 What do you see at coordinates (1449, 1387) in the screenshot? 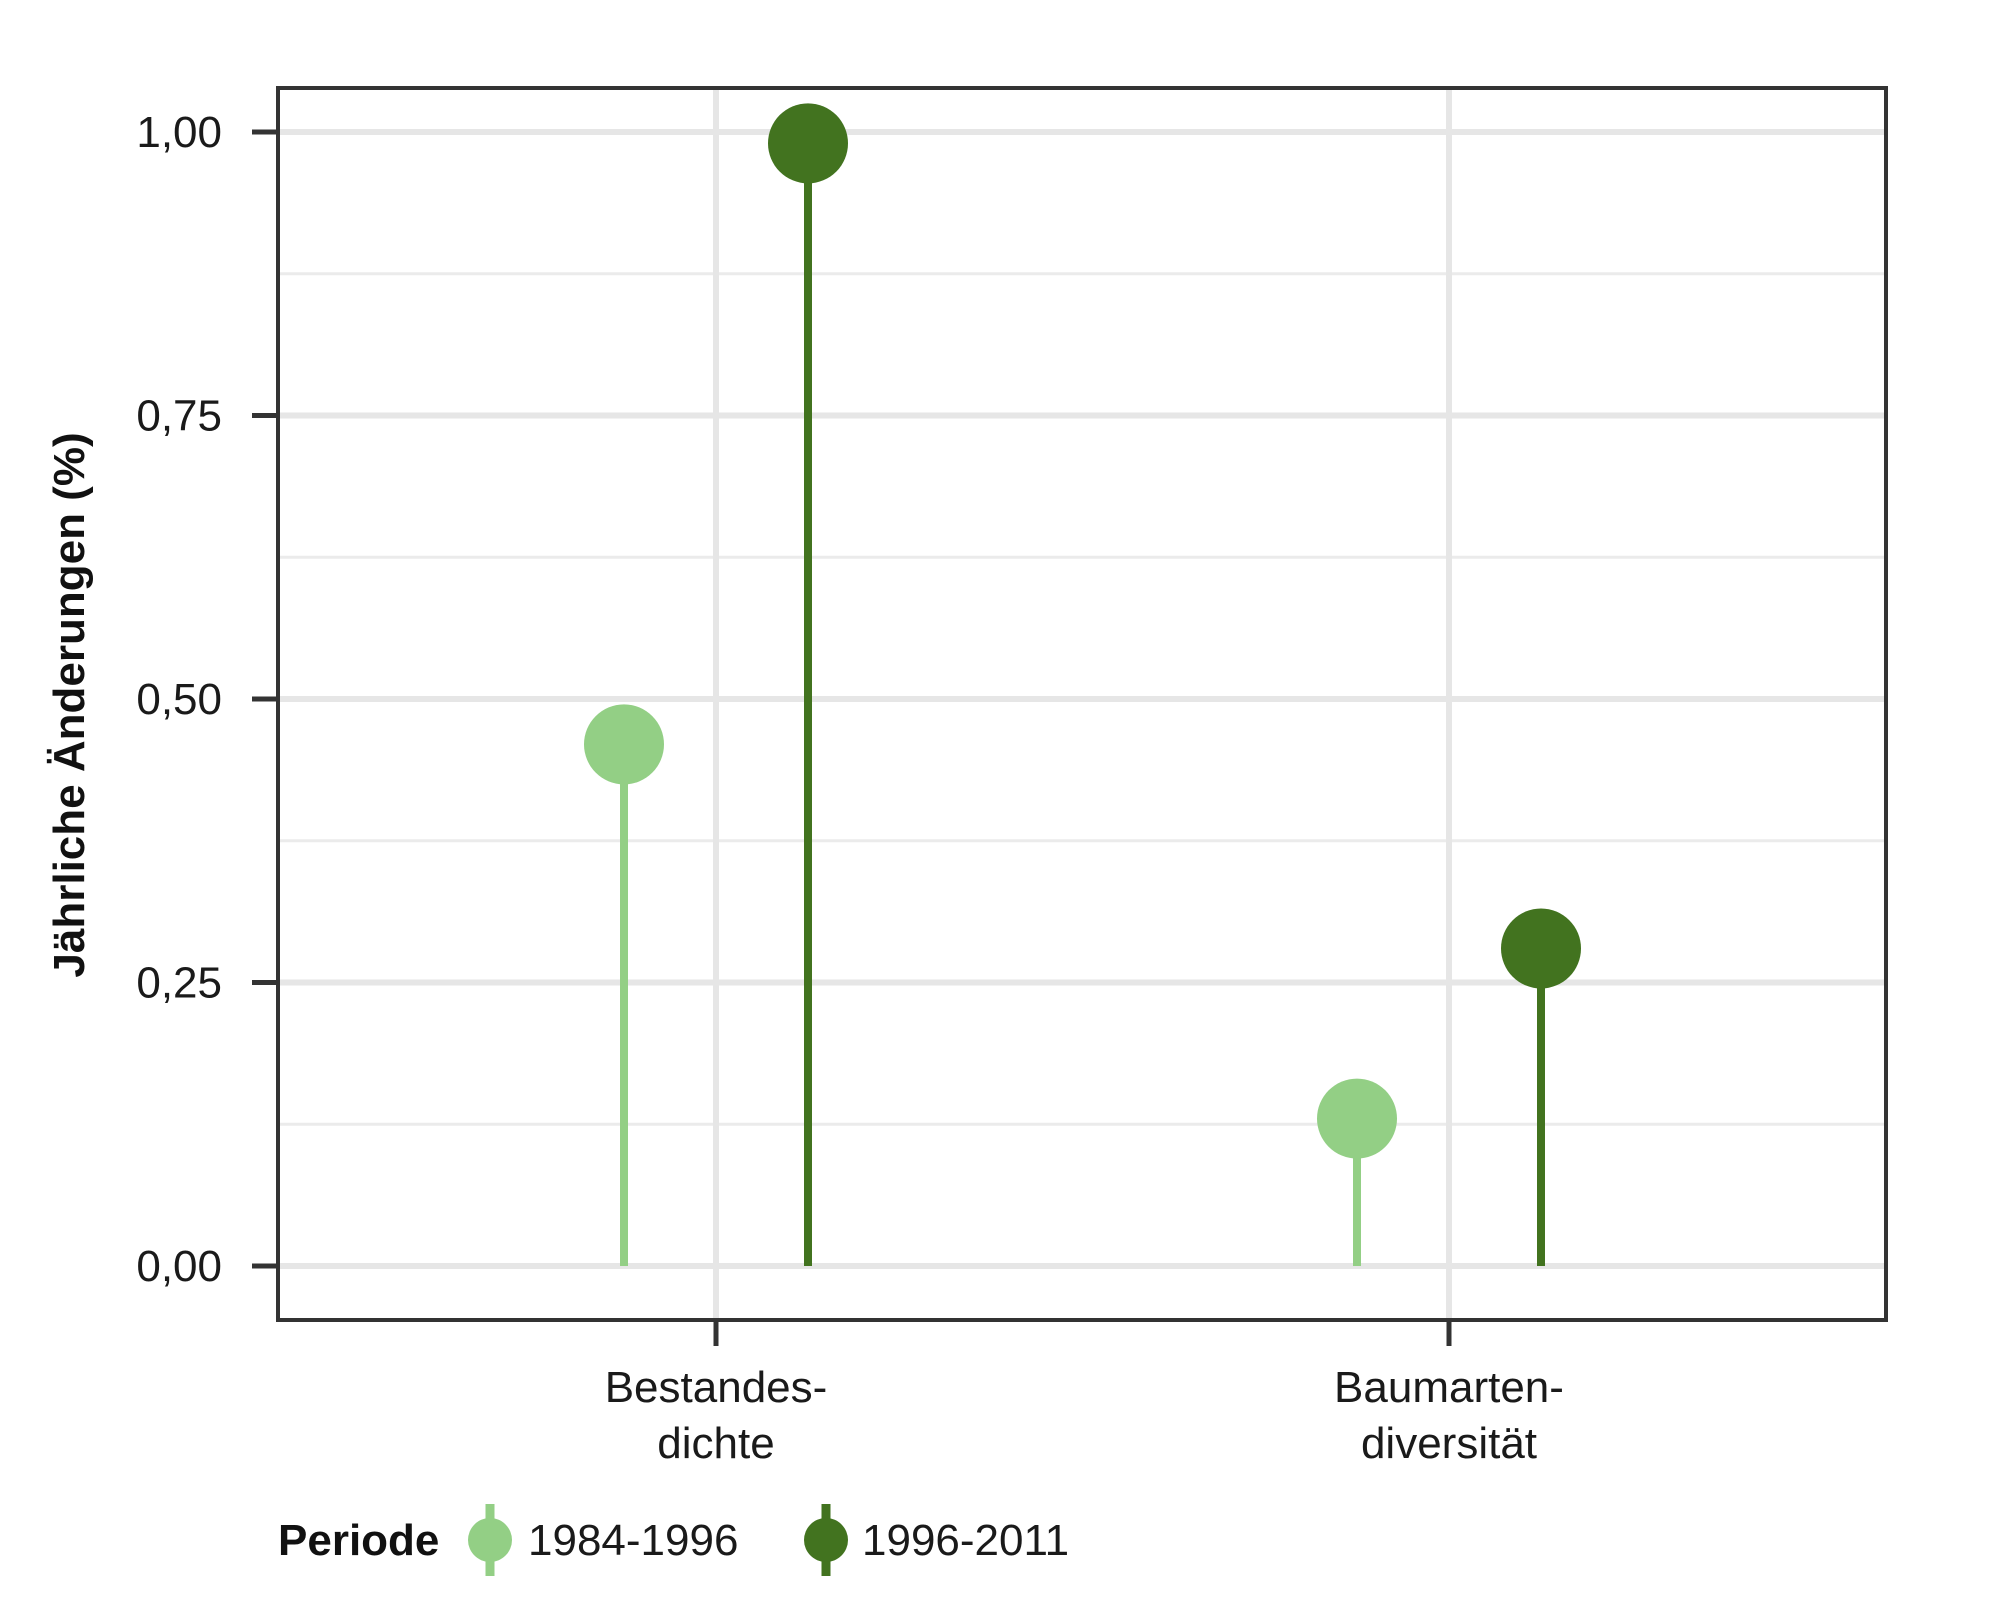
I see `x-category-label: Baumarten-` at bounding box center [1449, 1387].